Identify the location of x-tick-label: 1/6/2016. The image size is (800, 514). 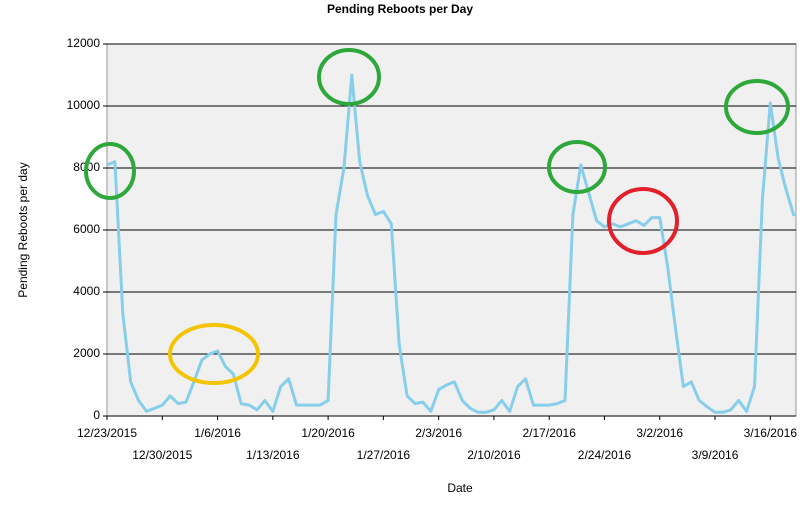
(217, 433).